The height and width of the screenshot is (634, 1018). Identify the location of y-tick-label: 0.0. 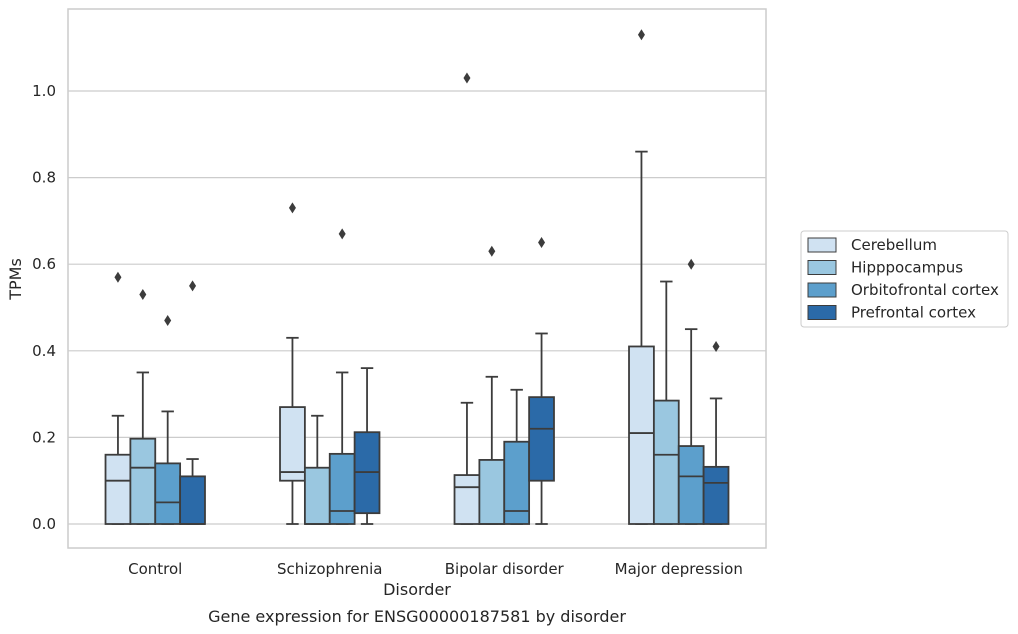
(44, 524).